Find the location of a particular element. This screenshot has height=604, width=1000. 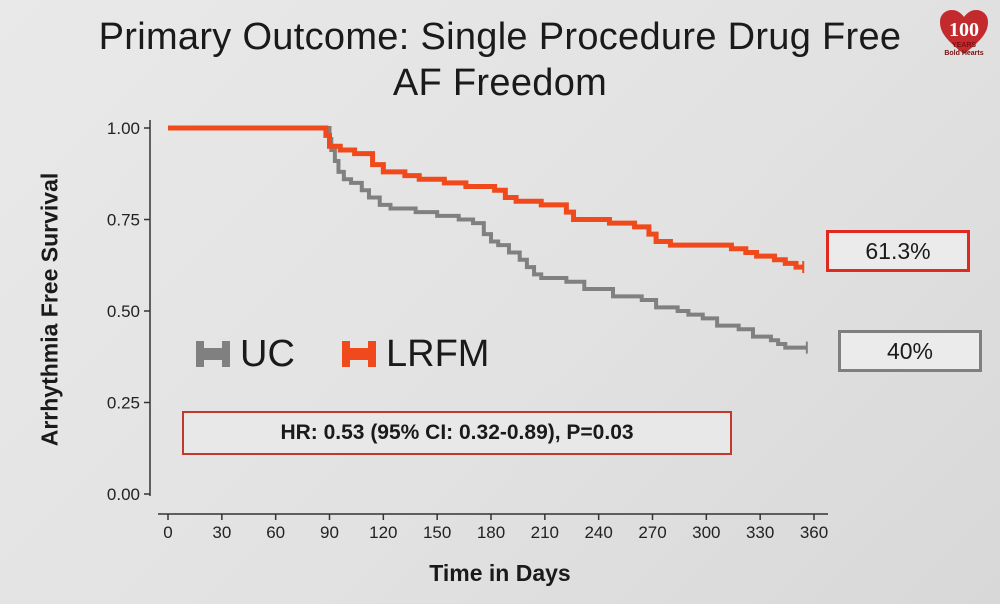

logo-tagline: Bold Hearts is located at coordinates (964, 53).